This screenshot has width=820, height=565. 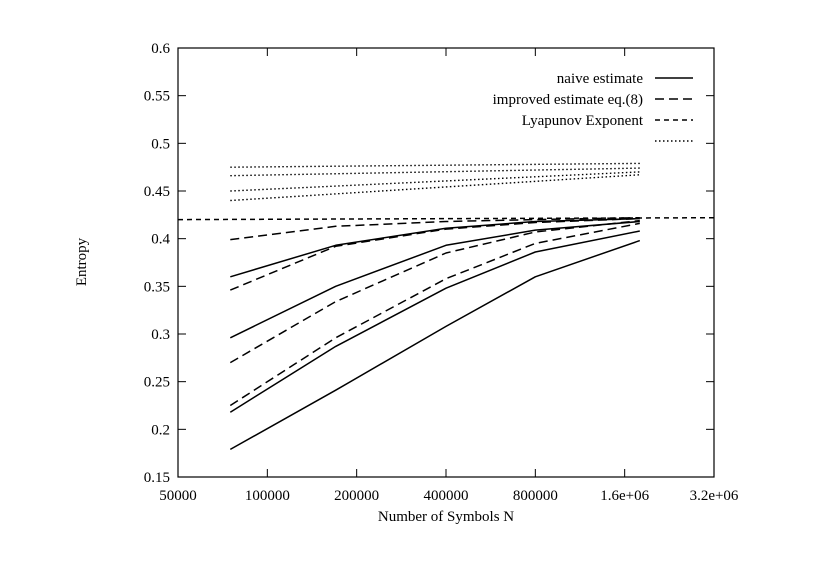 What do you see at coordinates (267, 496) in the screenshot?
I see `x-tick-label: 100000` at bounding box center [267, 496].